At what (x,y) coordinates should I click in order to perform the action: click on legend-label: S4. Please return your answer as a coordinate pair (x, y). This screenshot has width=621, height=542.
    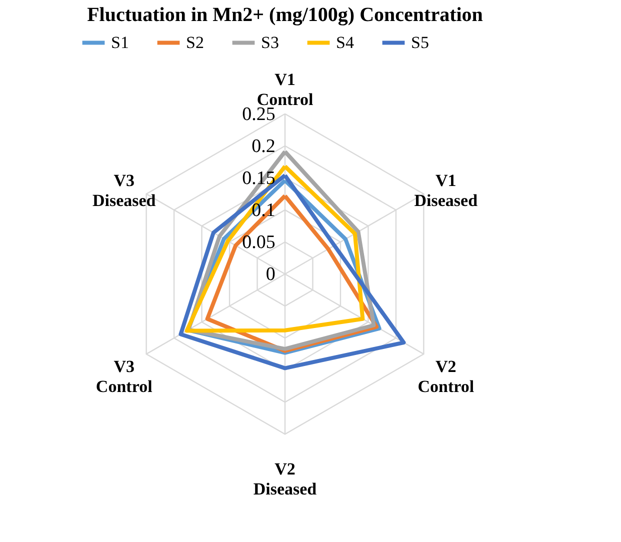
    Looking at the image, I should click on (345, 42).